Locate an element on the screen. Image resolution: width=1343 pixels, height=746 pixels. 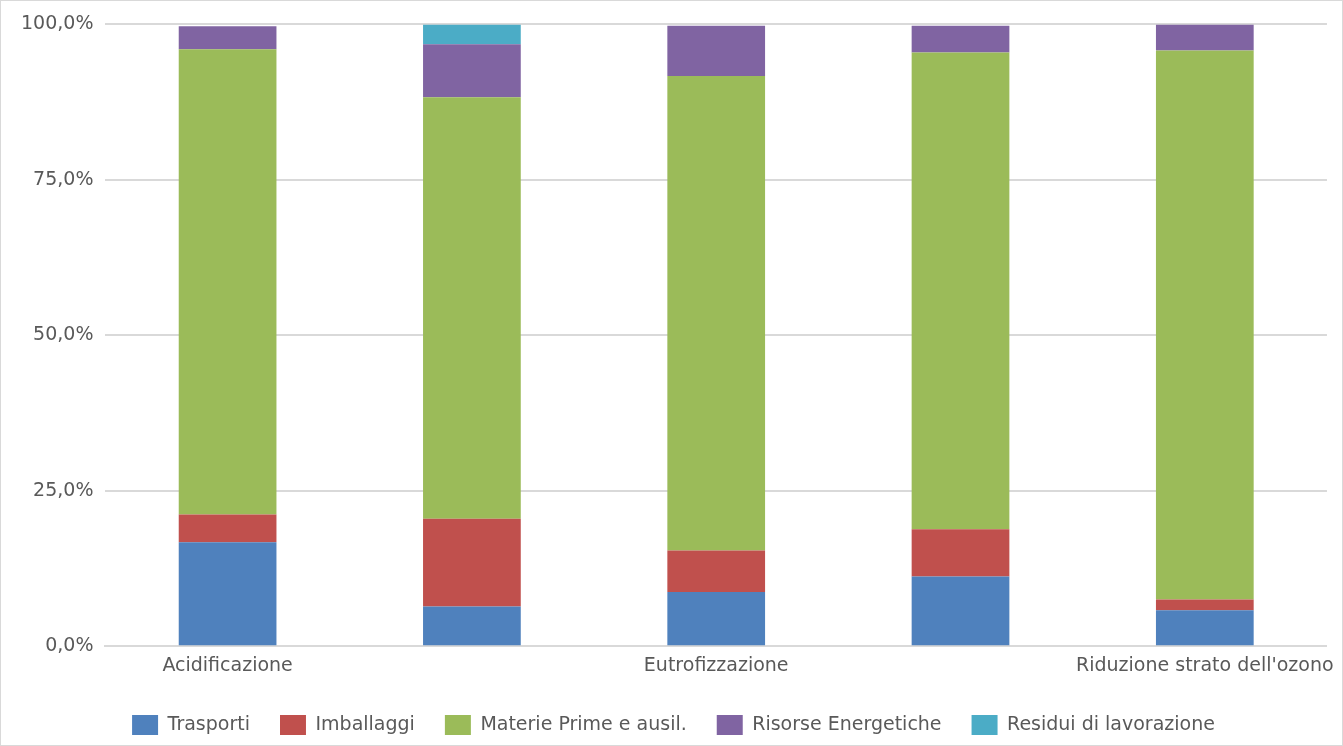
legend-label: Imballaggi is located at coordinates (365, 722).